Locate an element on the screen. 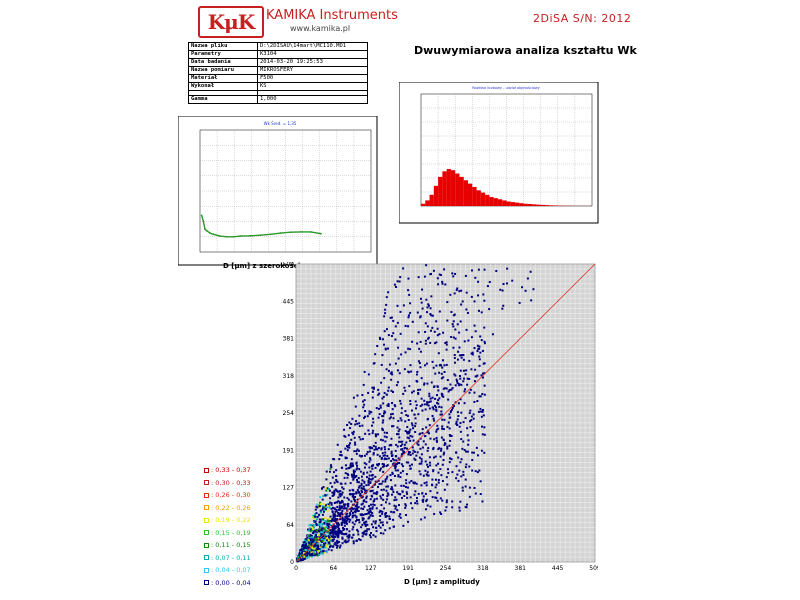 The image size is (800, 600). table-spacer is located at coordinates (278, 93).